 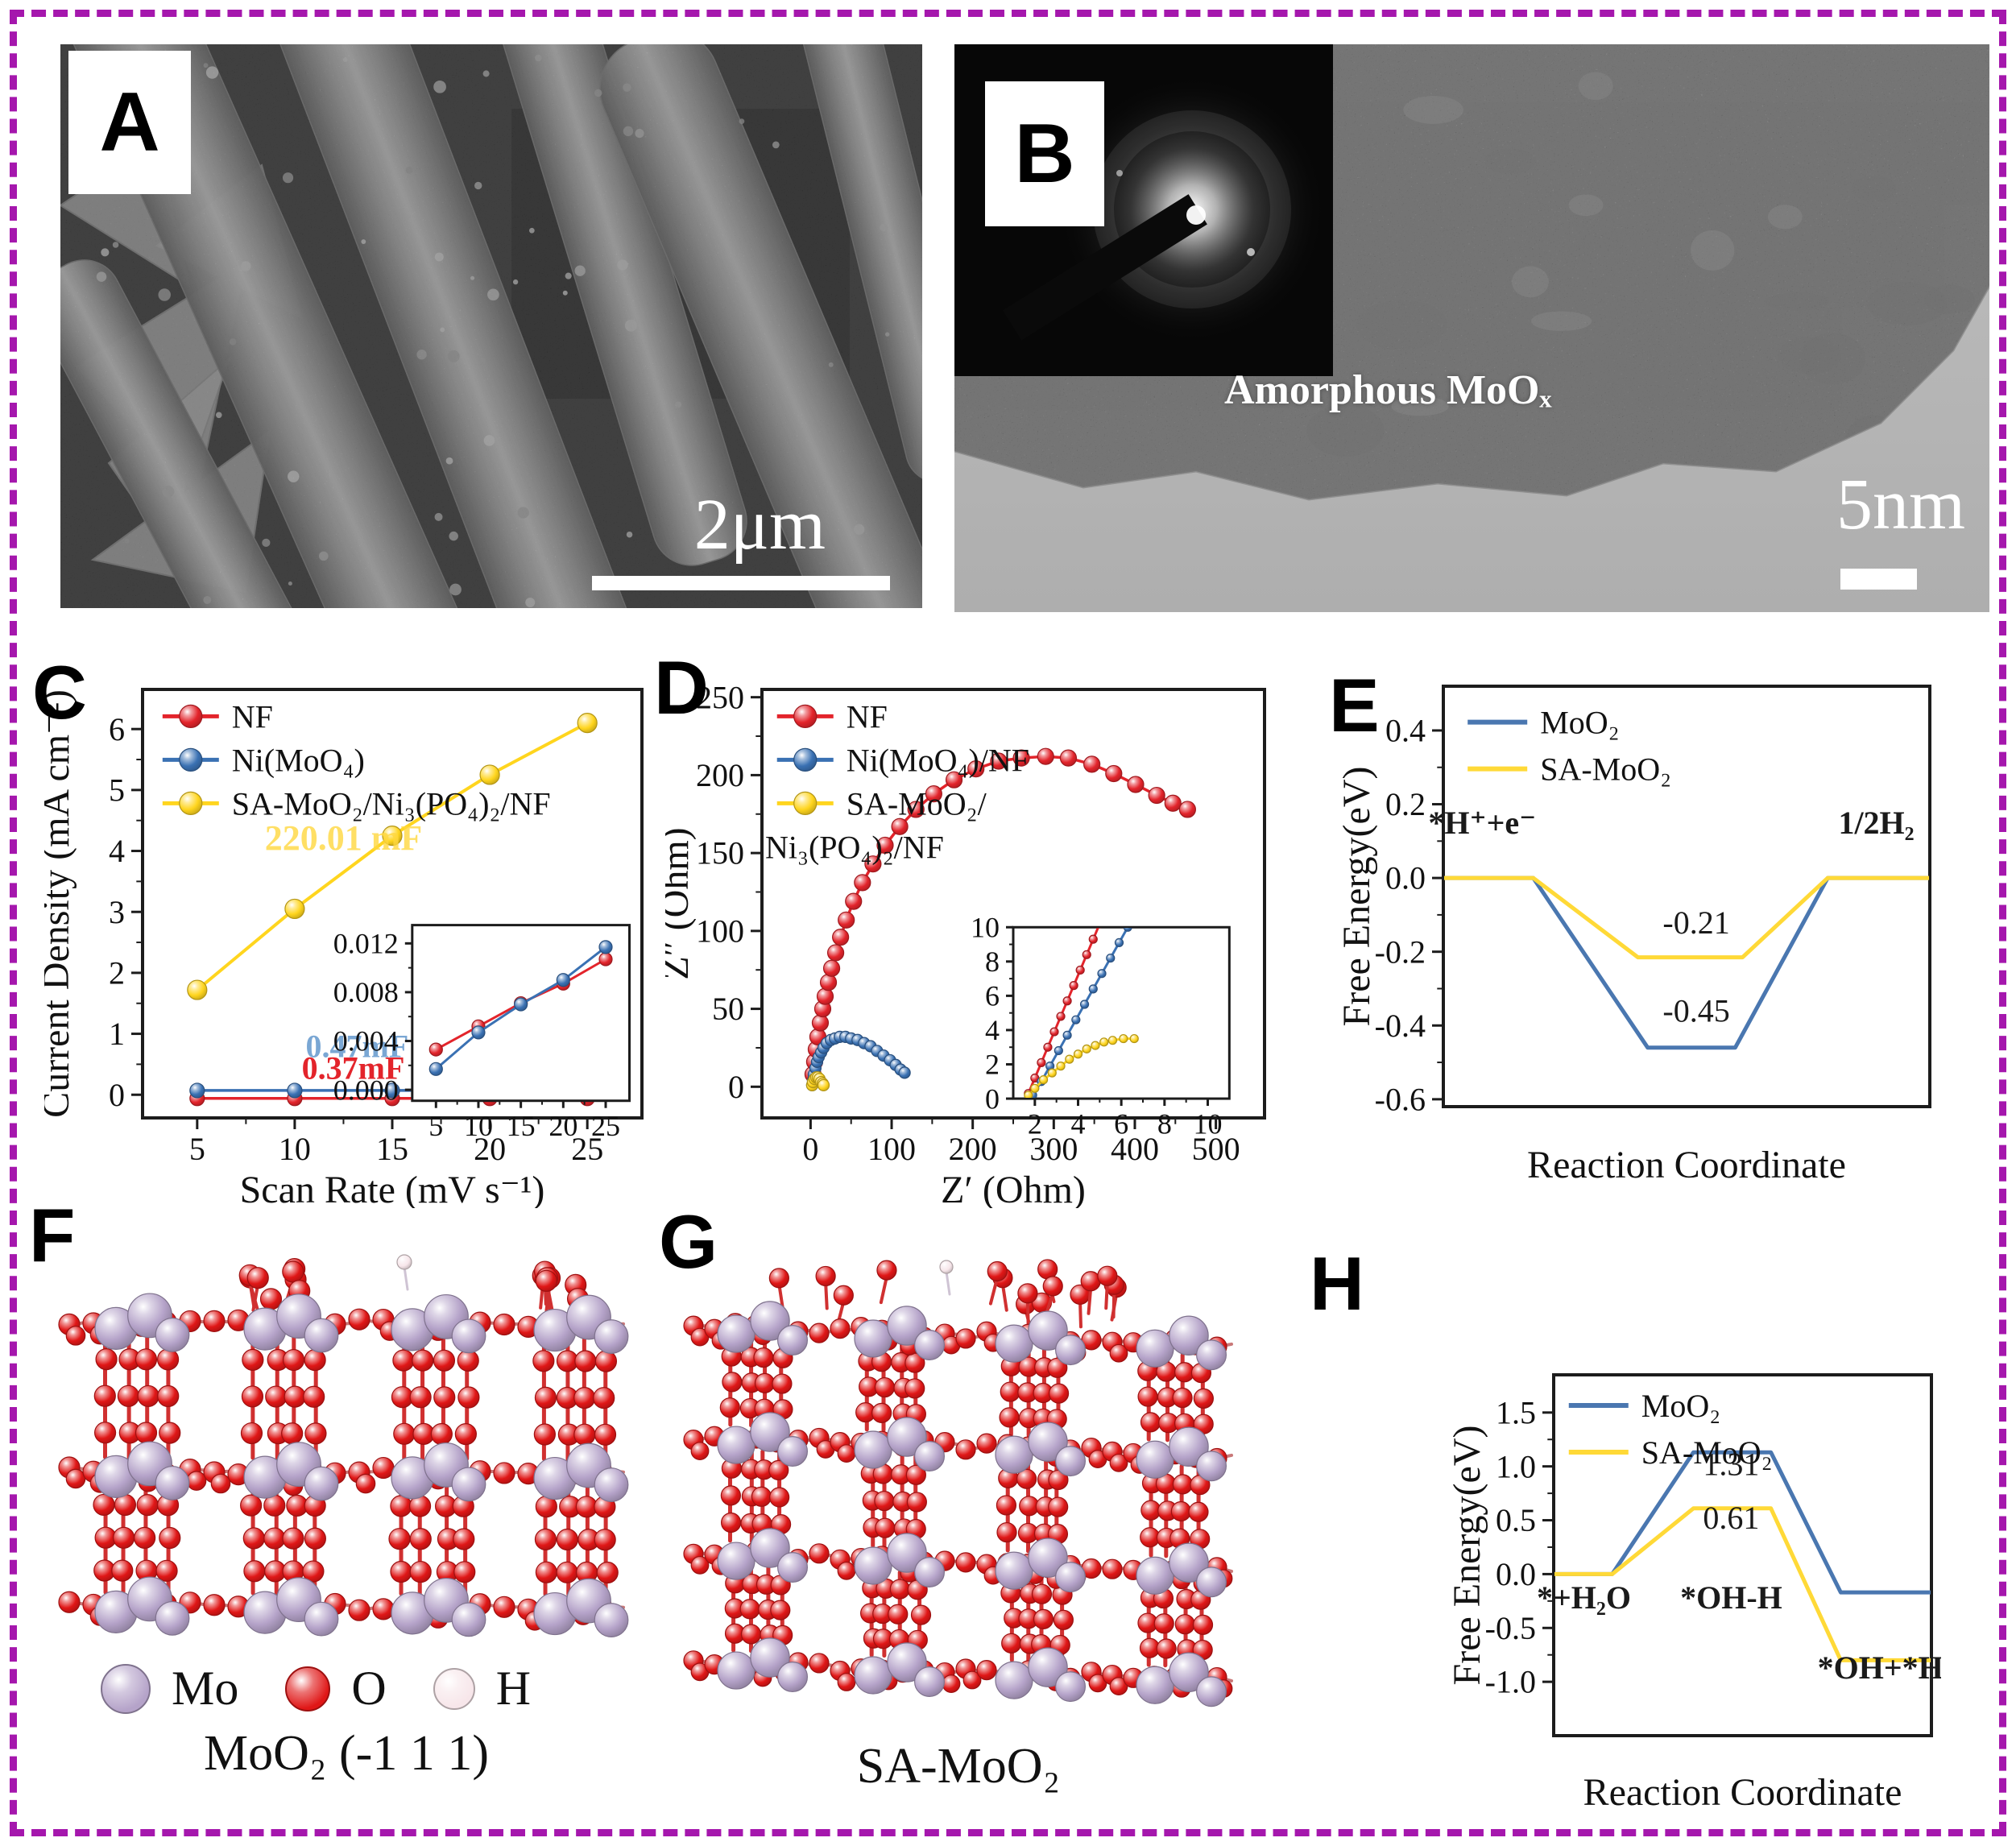 What do you see at coordinates (1400, 951) in the screenshot?
I see `svg-text: -0.2` at bounding box center [1400, 951].